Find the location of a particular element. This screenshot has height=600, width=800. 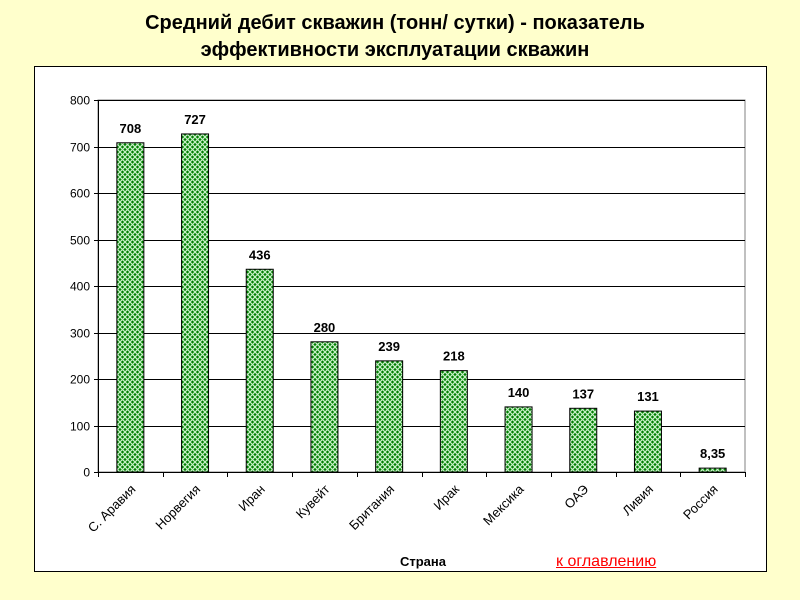

title-line-2: эффективности эксплуатации скважин is located at coordinates (395, 50).